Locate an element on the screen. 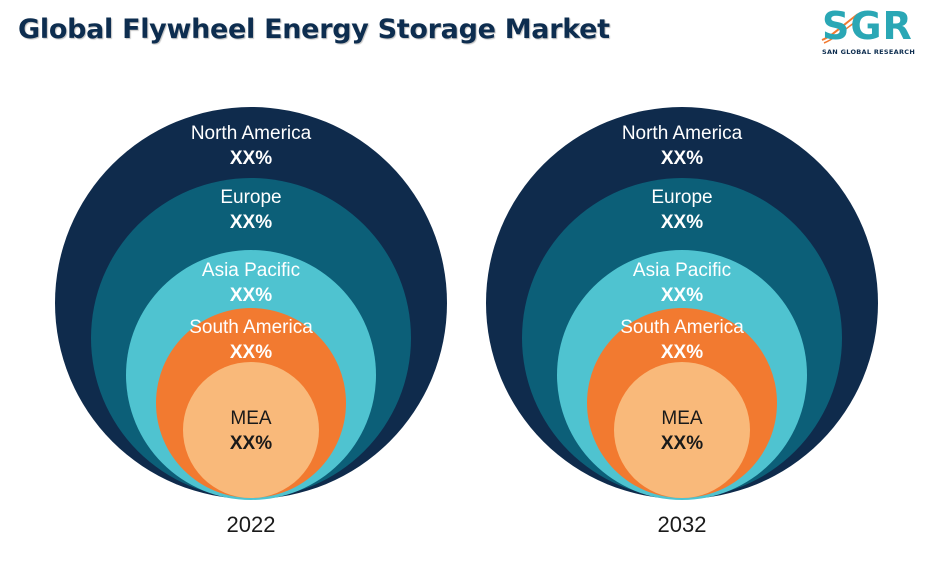 The width and height of the screenshot is (928, 568). year-label: 2032 is located at coordinates (682, 524).